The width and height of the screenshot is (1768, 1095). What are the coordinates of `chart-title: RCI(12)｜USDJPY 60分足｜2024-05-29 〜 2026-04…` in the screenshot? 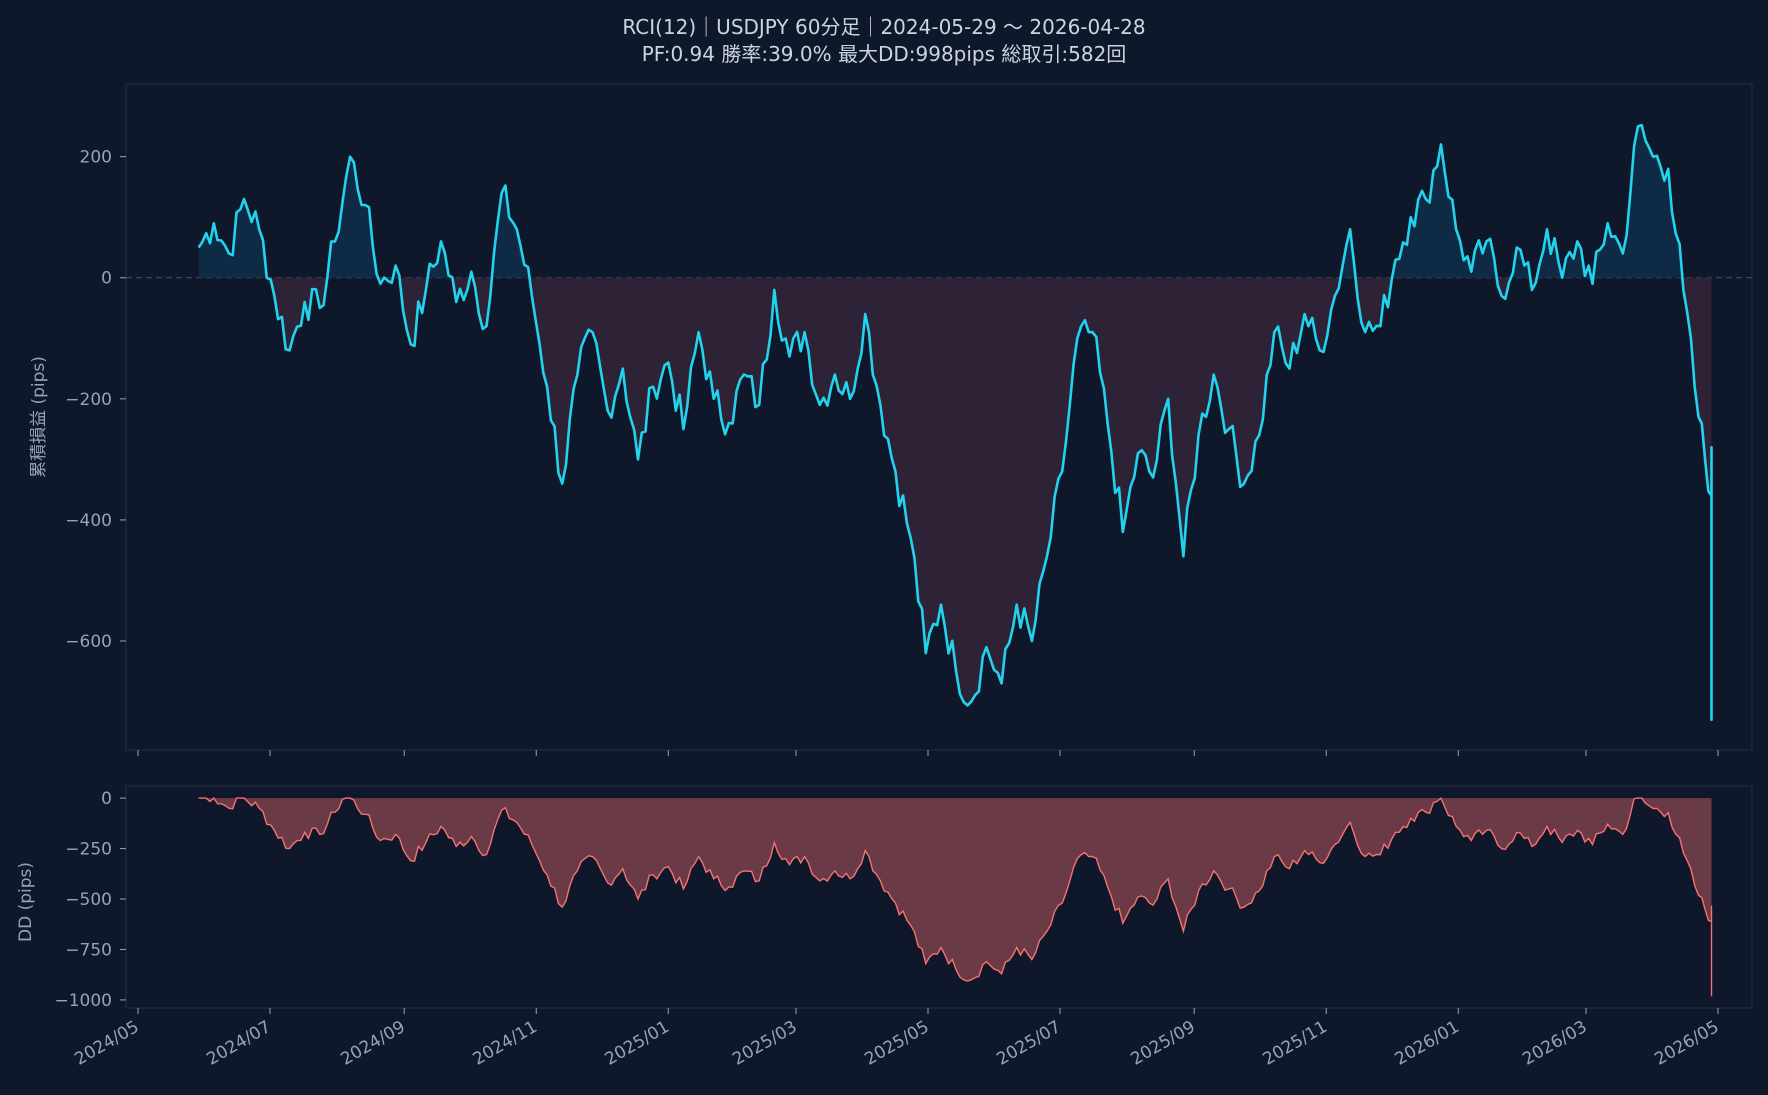 It's located at (884, 27).